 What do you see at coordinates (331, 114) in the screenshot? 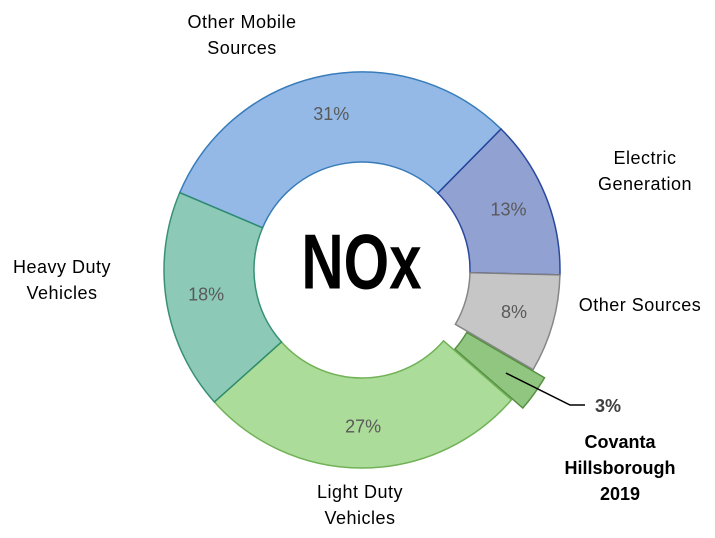
I see `value-label: 31%` at bounding box center [331, 114].